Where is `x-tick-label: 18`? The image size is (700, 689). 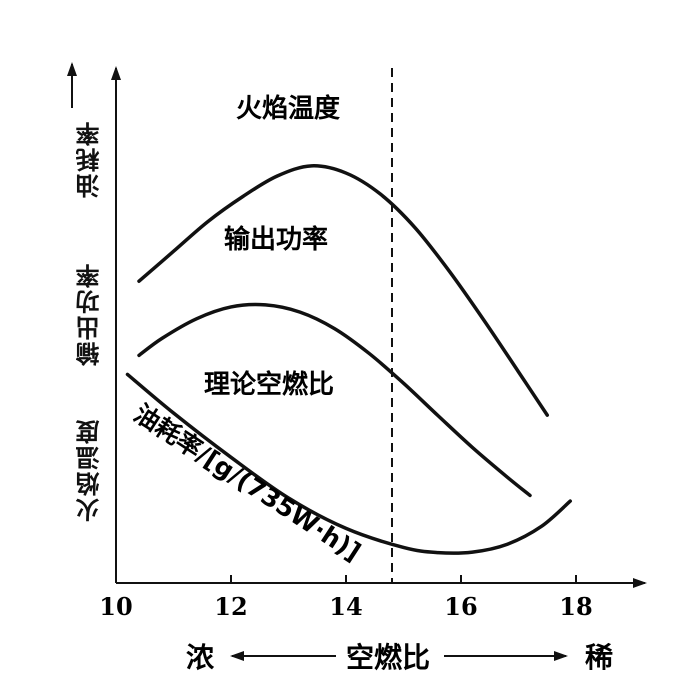
x-tick-label: 18 is located at coordinates (575, 606).